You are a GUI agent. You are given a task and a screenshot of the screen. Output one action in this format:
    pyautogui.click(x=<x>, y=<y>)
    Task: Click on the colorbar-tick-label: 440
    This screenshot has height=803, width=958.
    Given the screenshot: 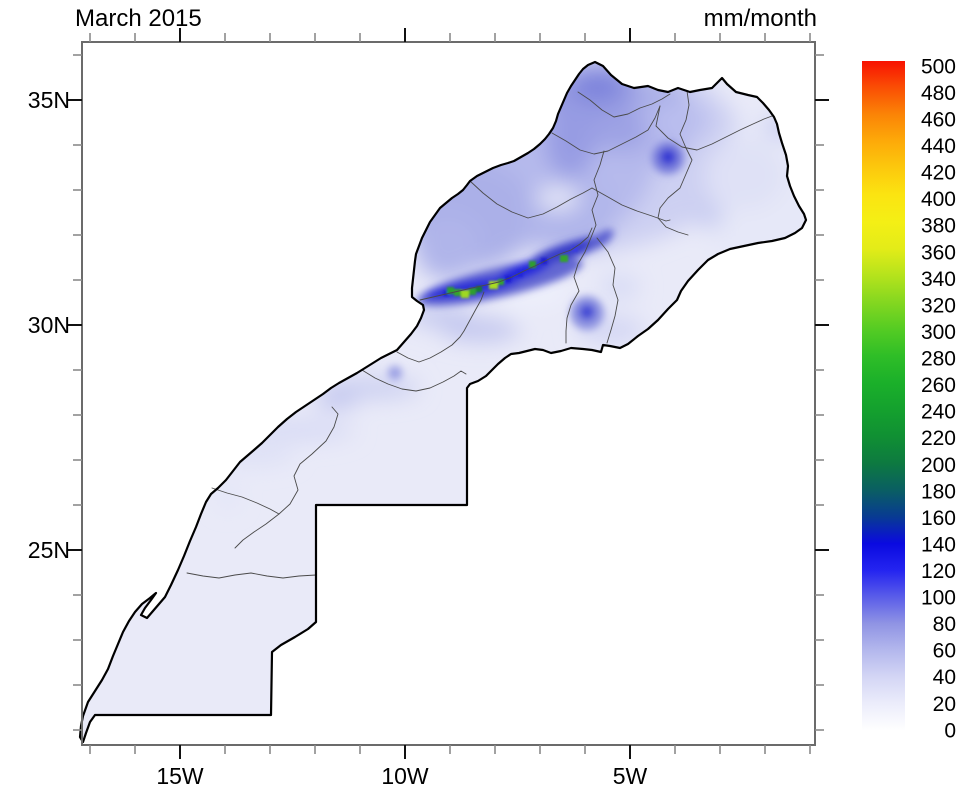 What is the action you would take?
    pyautogui.click(x=938, y=146)
    